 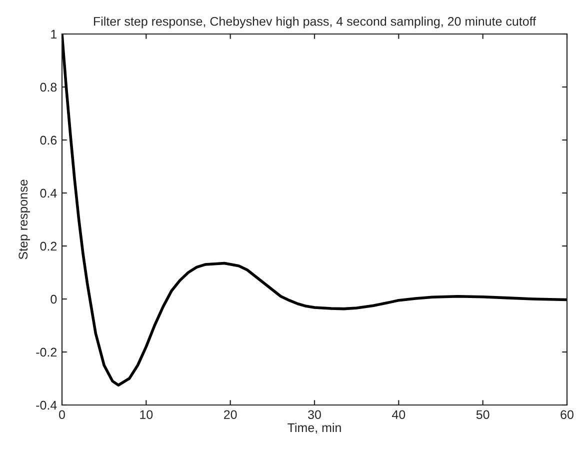 I want to click on y-tick-label: 0.4, so click(x=48, y=193).